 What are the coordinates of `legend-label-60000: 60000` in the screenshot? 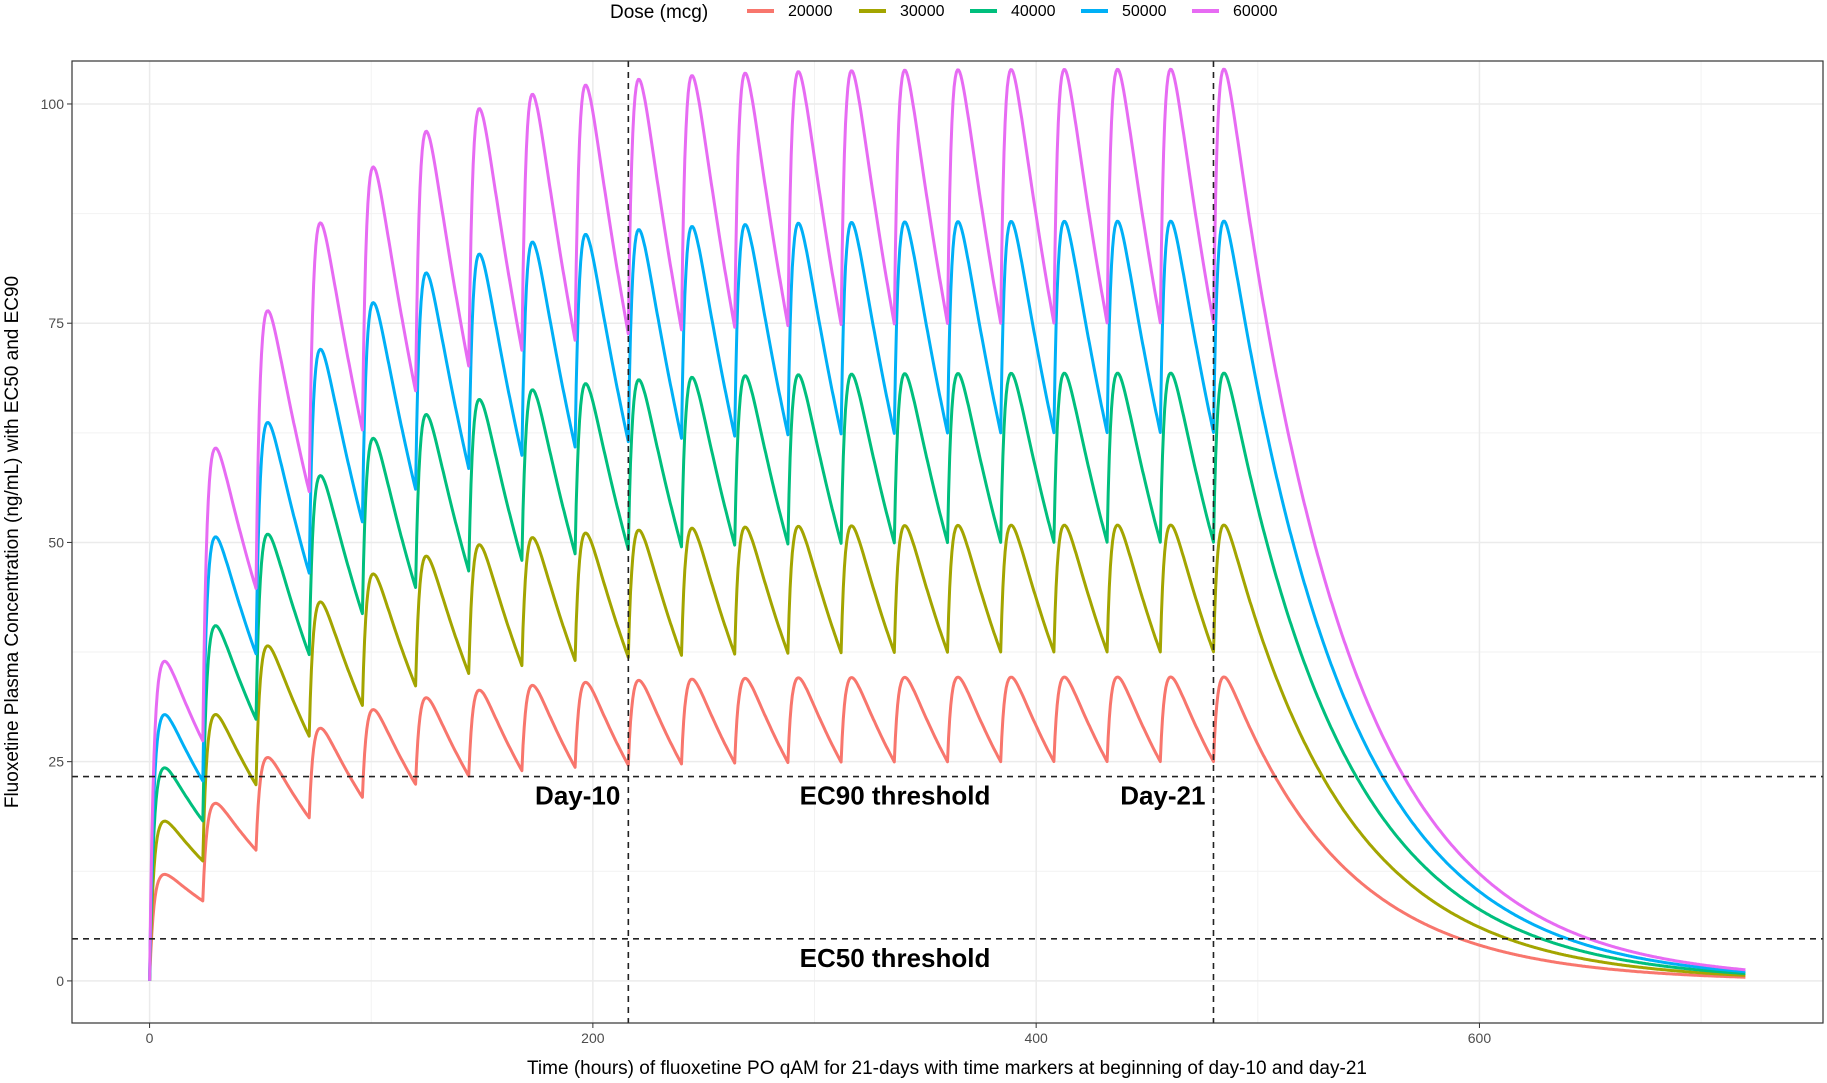 It's located at (1255, 11).